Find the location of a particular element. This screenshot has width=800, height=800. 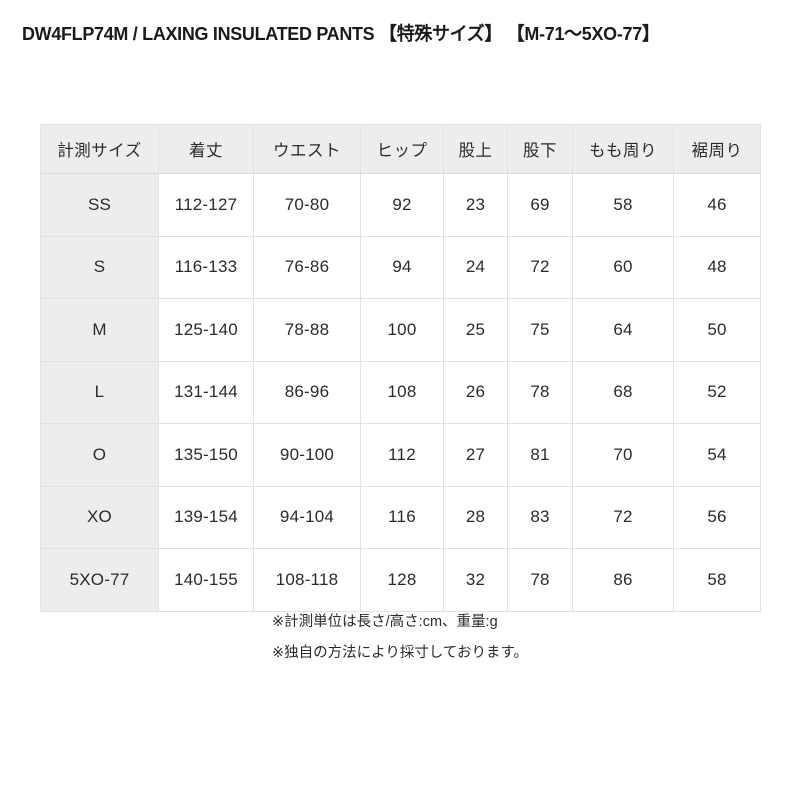

cell-thigh: 72 is located at coordinates (623, 517).